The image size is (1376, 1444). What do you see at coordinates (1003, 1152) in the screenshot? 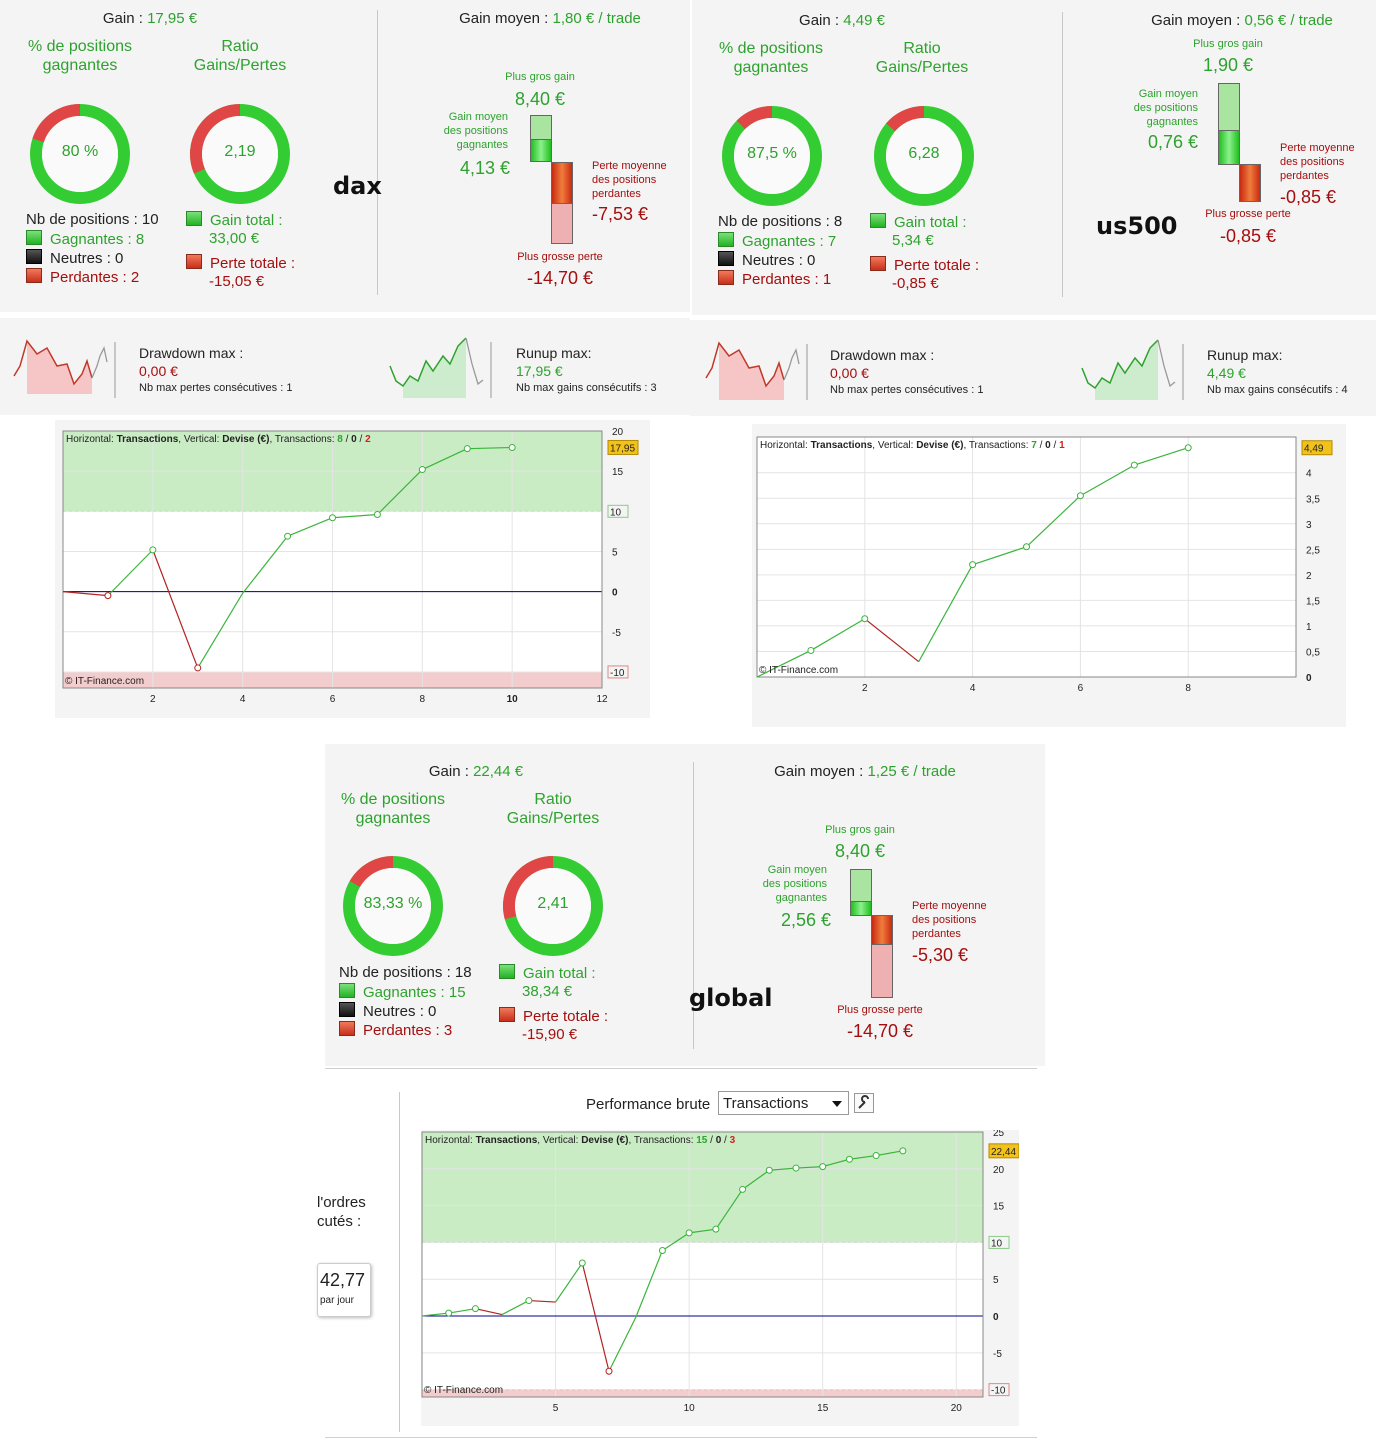
I see `last-value-label: 22,44` at bounding box center [1003, 1152].